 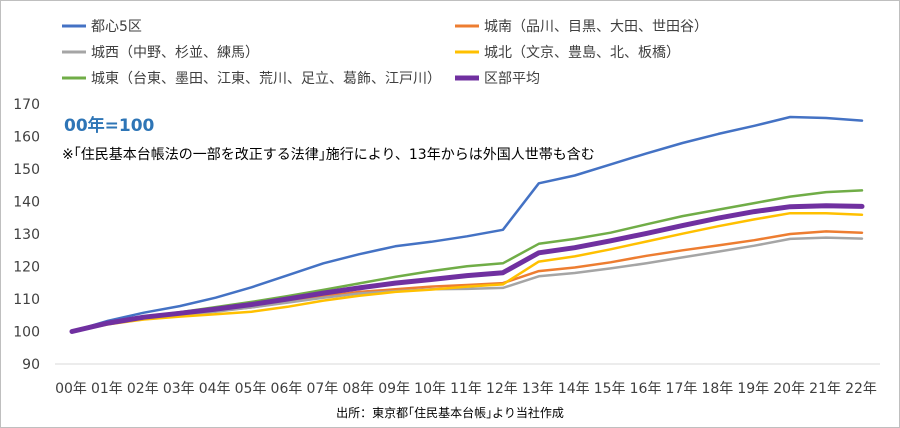 I want to click on chart-subtitle: 00年=100, so click(x=109, y=125).